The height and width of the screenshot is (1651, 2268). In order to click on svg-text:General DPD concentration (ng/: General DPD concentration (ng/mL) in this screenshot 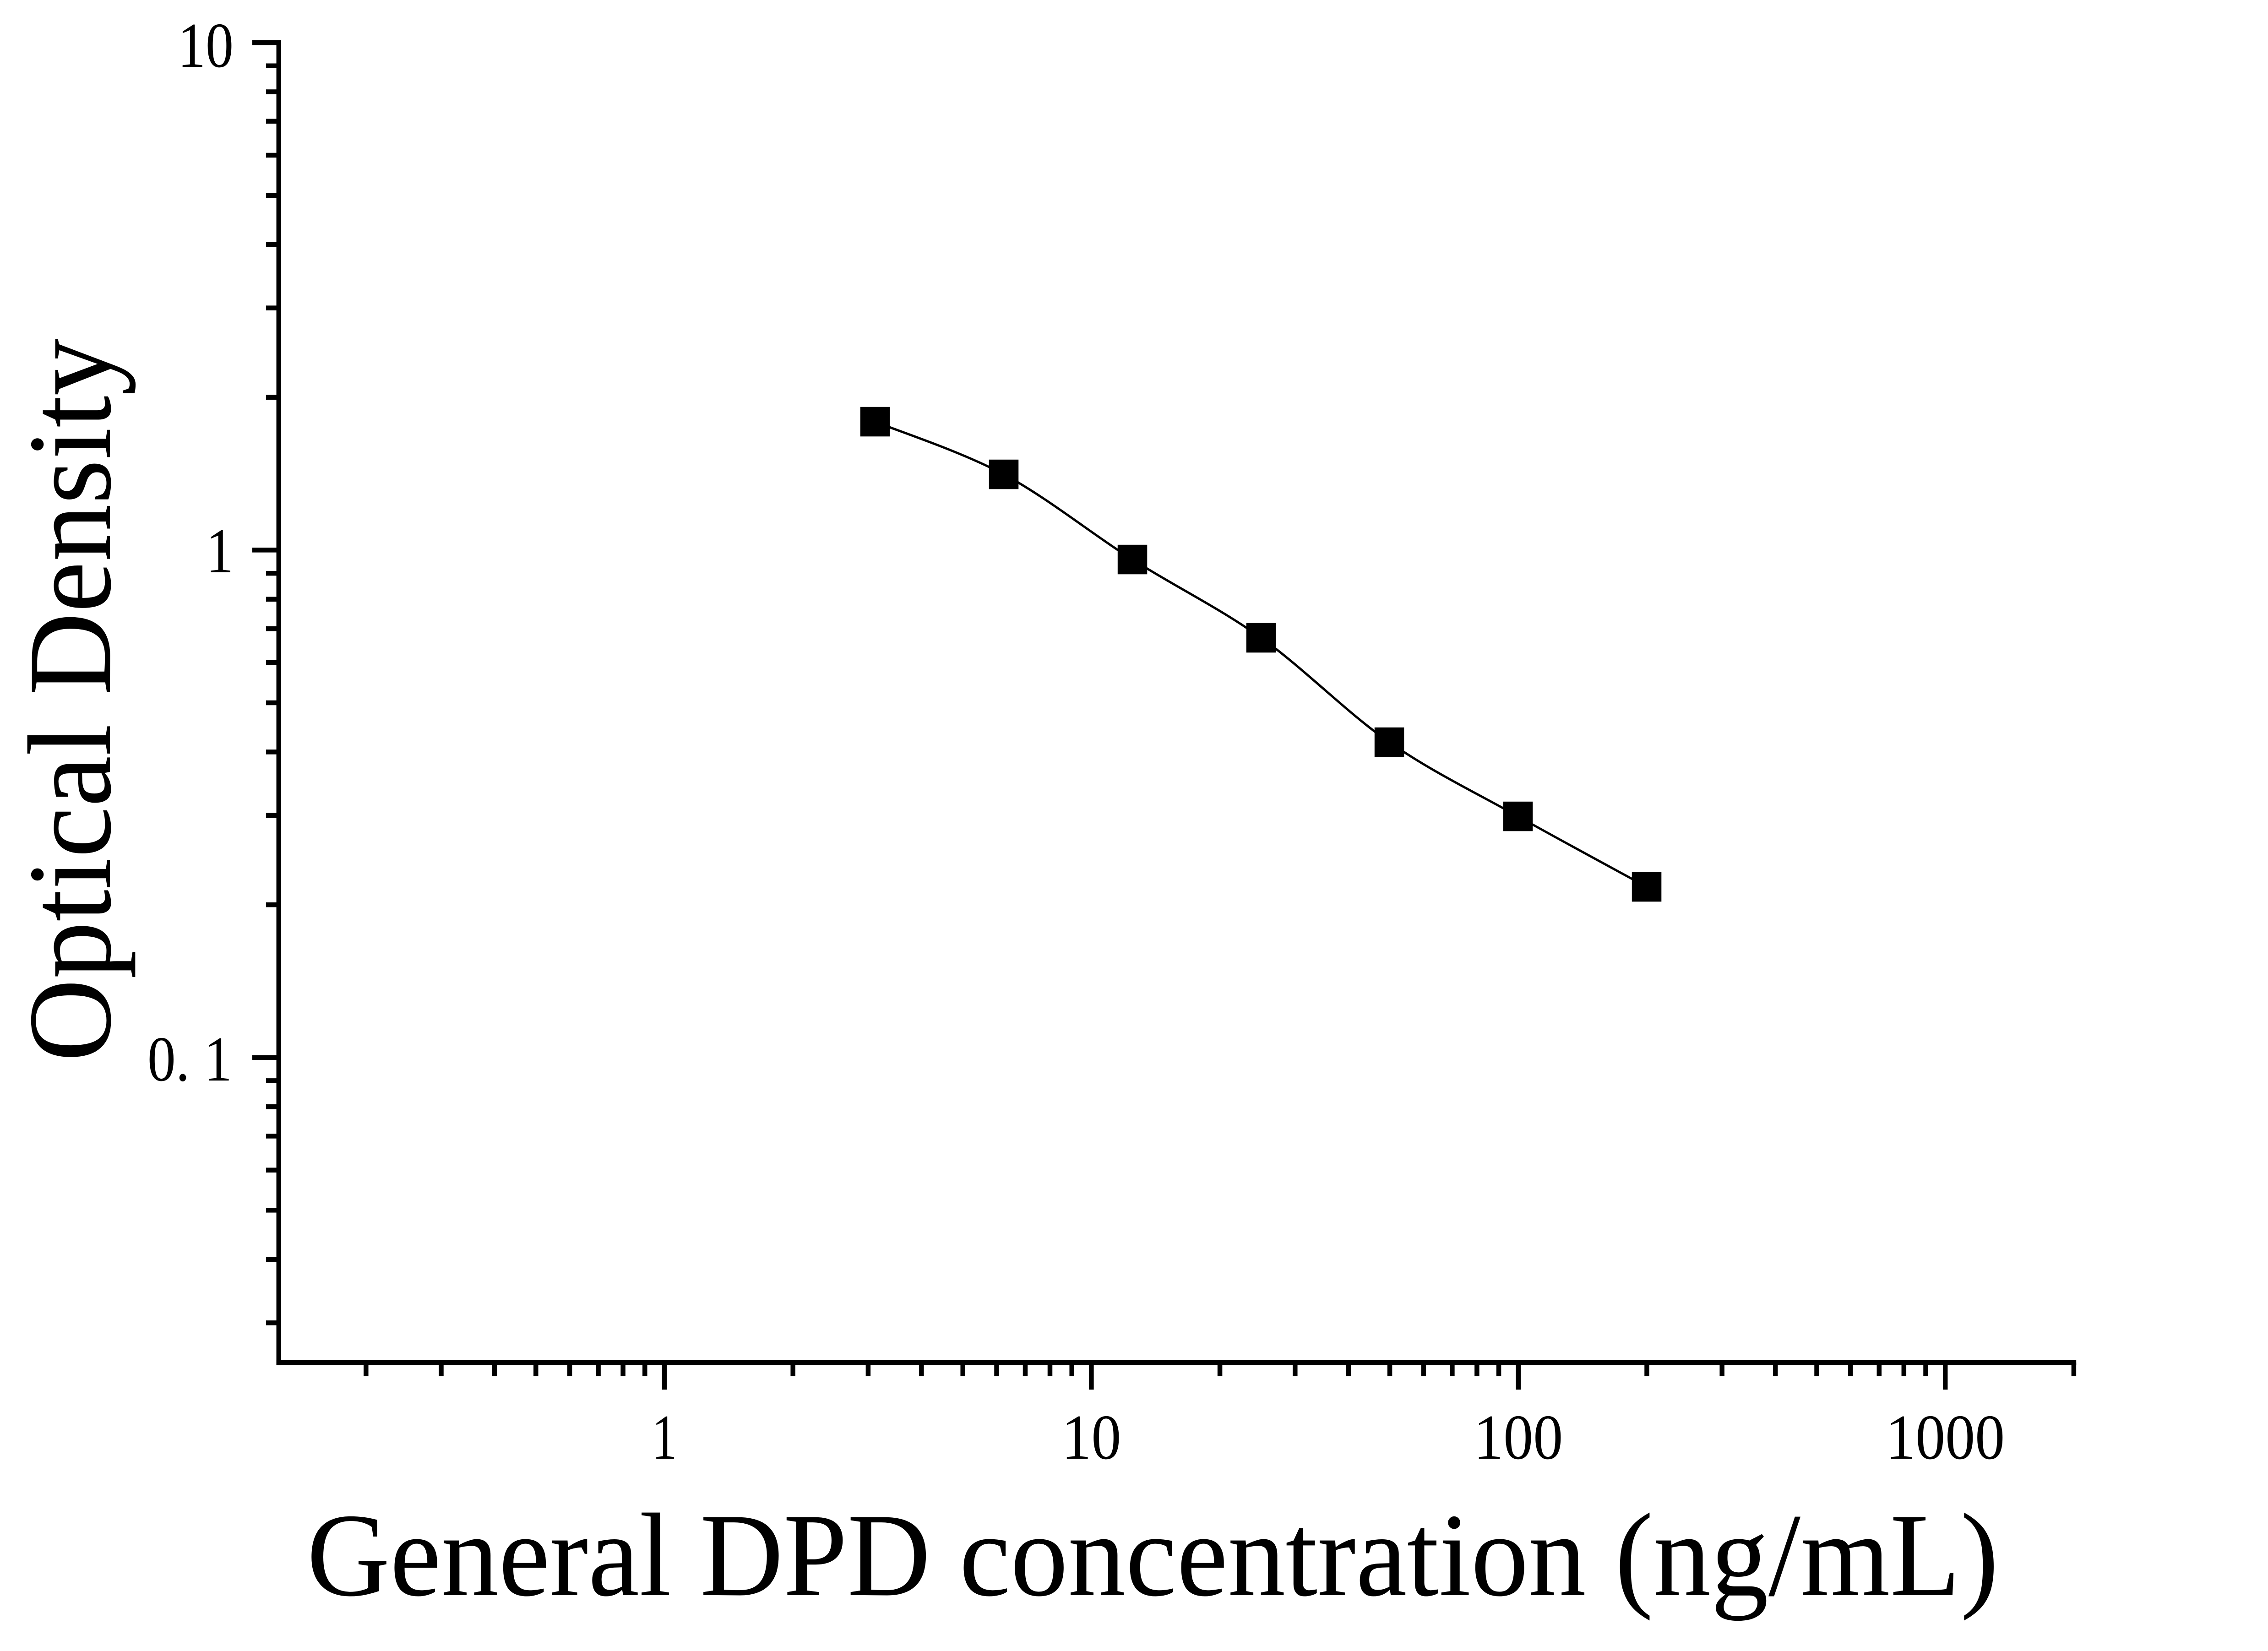, I will do `click(1153, 1555)`.